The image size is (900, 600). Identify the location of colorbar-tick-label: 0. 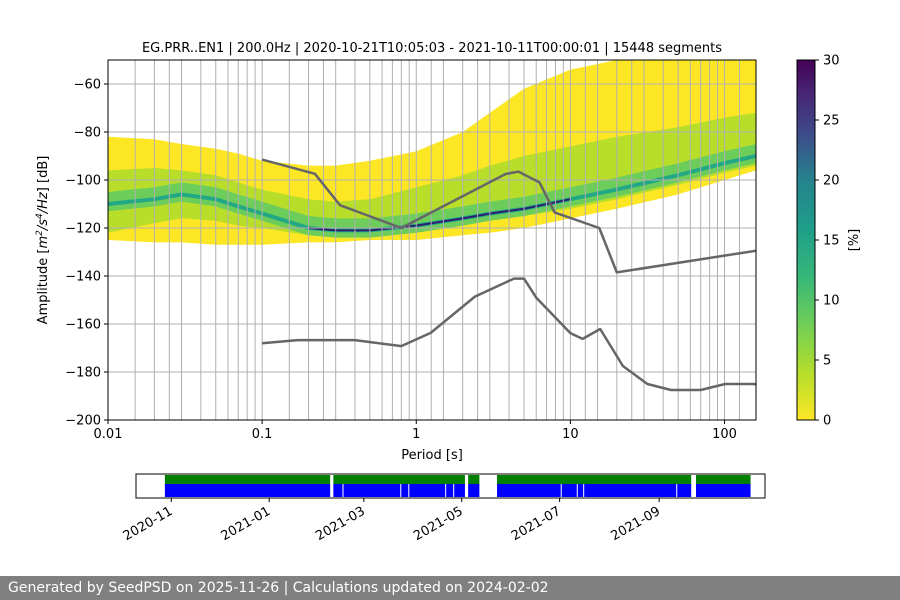
(827, 421).